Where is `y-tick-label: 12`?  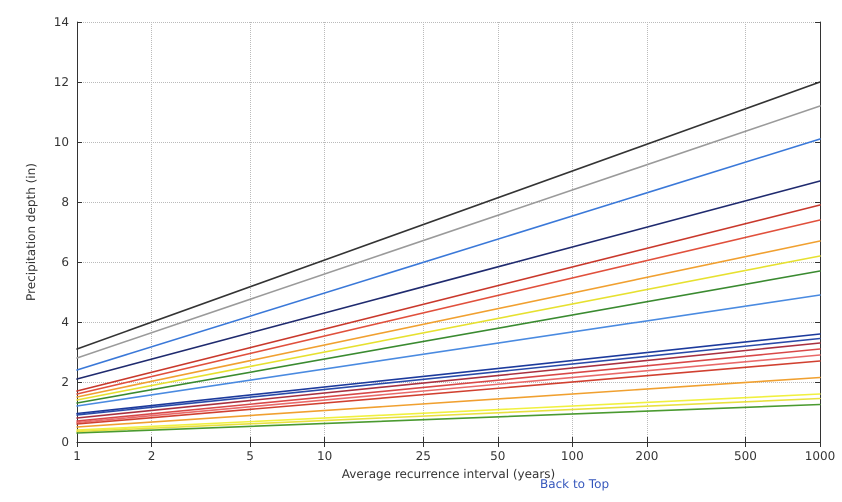
y-tick-label: 12 is located at coordinates (61, 82).